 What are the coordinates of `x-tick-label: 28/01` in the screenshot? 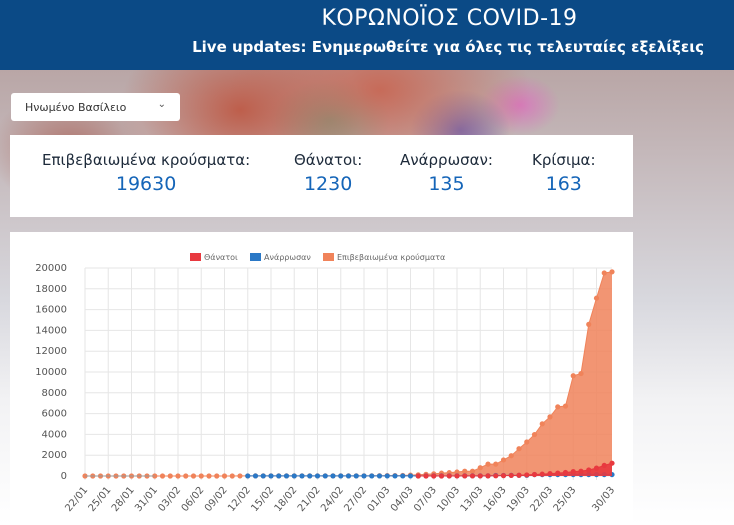 It's located at (123, 499).